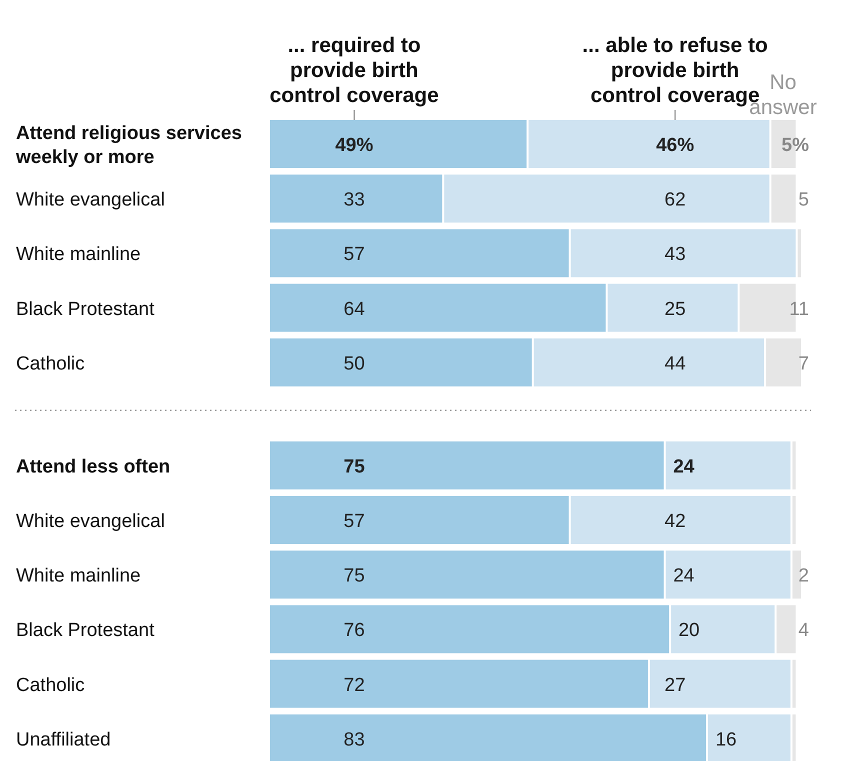  I want to click on data-label: 42, so click(675, 521).